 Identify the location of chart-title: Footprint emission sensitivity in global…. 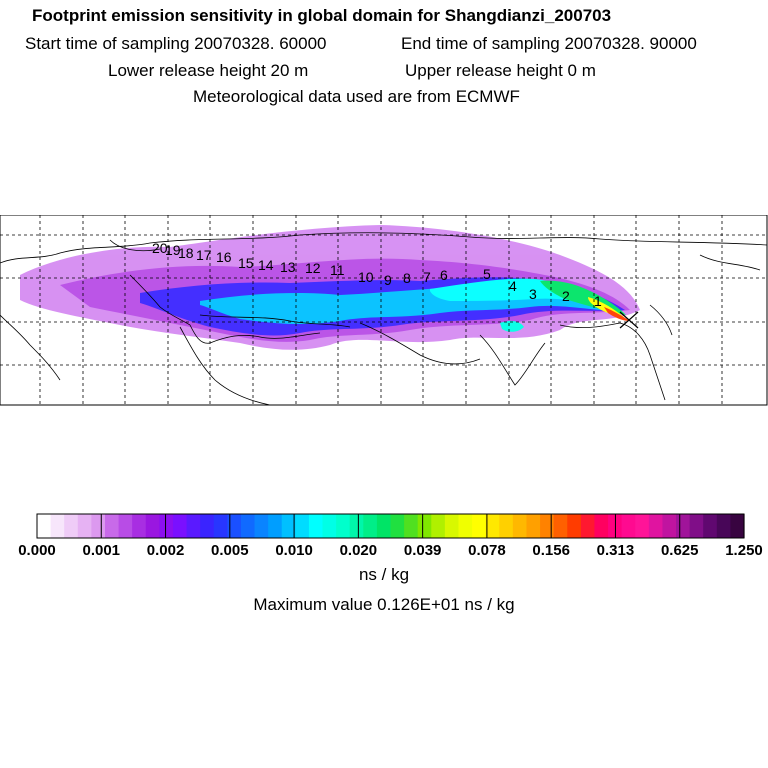
(322, 15).